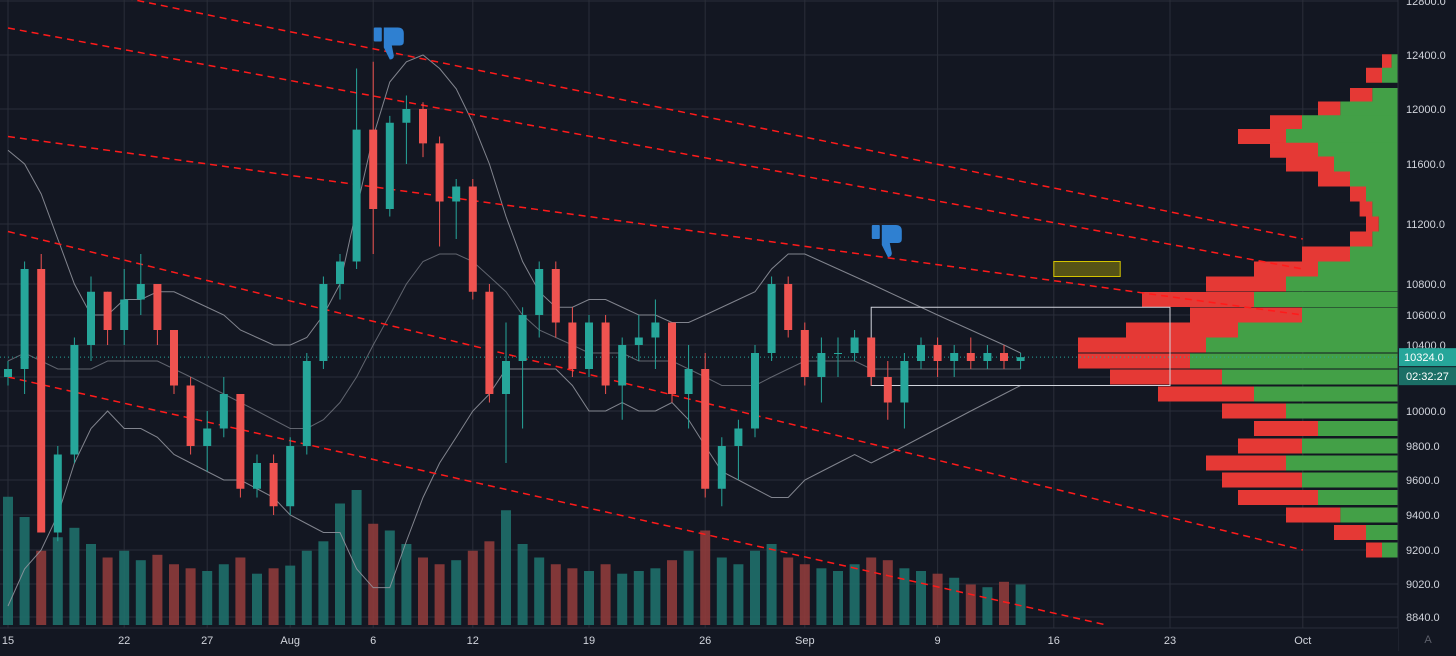 This screenshot has width=1456, height=656. I want to click on time-tick-label: 12, so click(473, 641).